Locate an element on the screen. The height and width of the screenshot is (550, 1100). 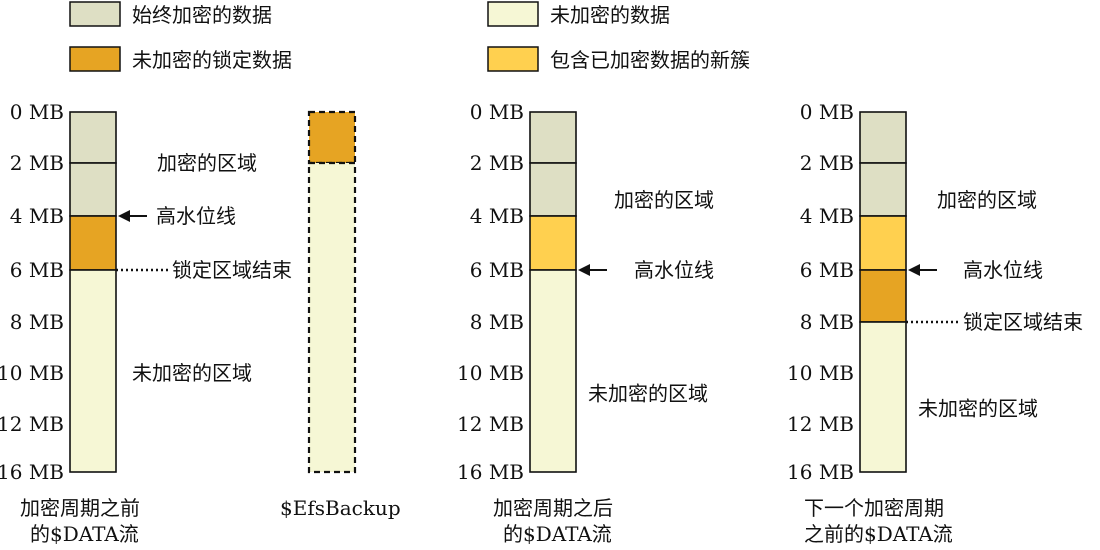
legend-label-locked-unencrypted: 未加密的锁定数据 is located at coordinates (212, 60).